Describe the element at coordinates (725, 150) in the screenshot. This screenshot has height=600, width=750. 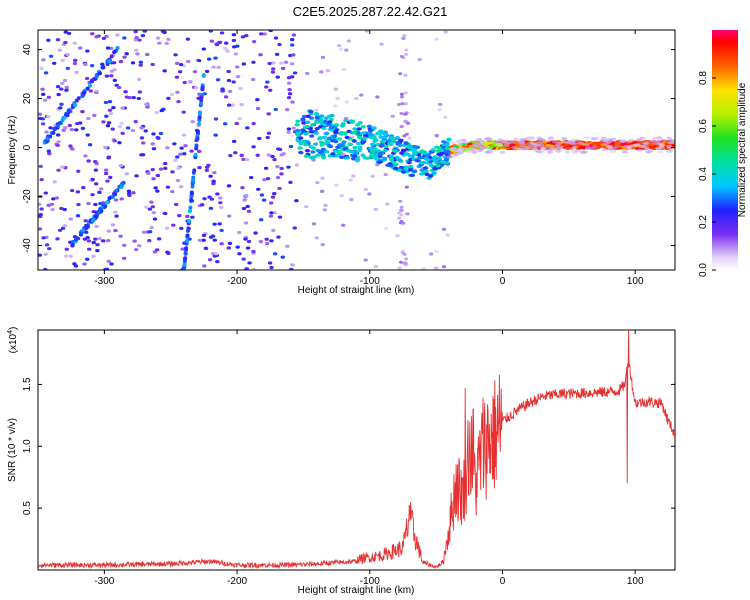
I see `colorbar-gradient` at that location.